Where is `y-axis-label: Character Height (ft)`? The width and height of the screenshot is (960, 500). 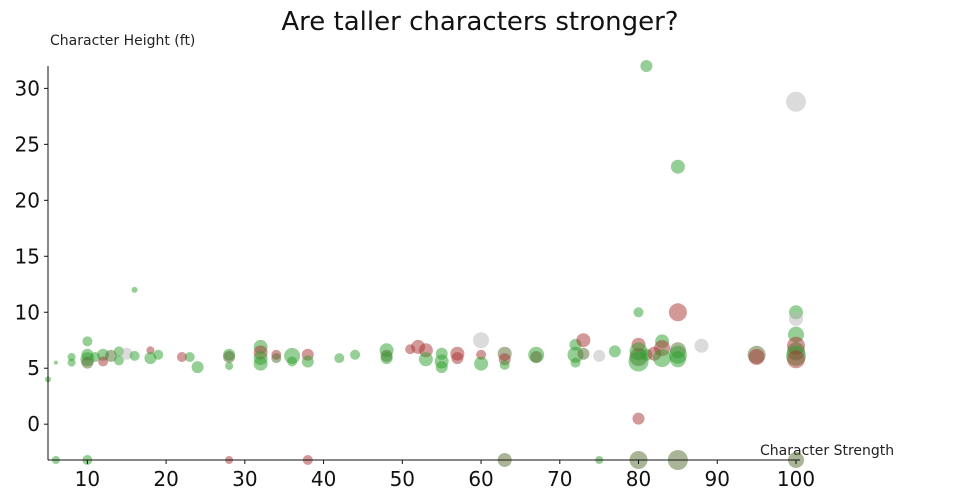 y-axis-label: Character Height (ft) is located at coordinates (122, 41).